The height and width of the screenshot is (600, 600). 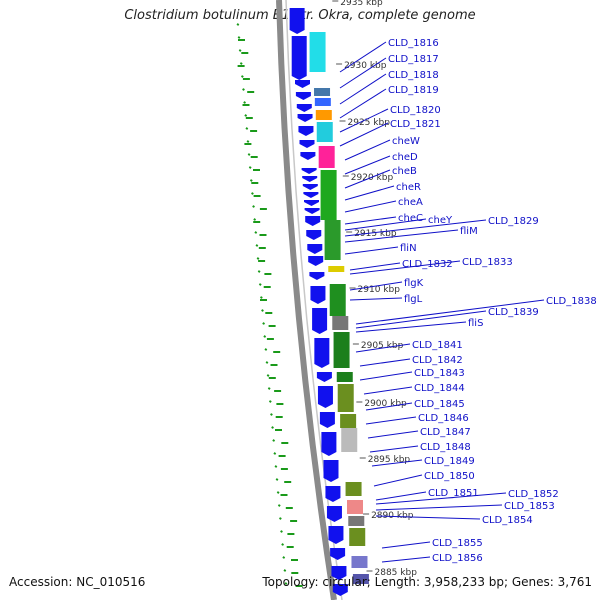 I want to click on gene-label: cheB, so click(x=404, y=171).